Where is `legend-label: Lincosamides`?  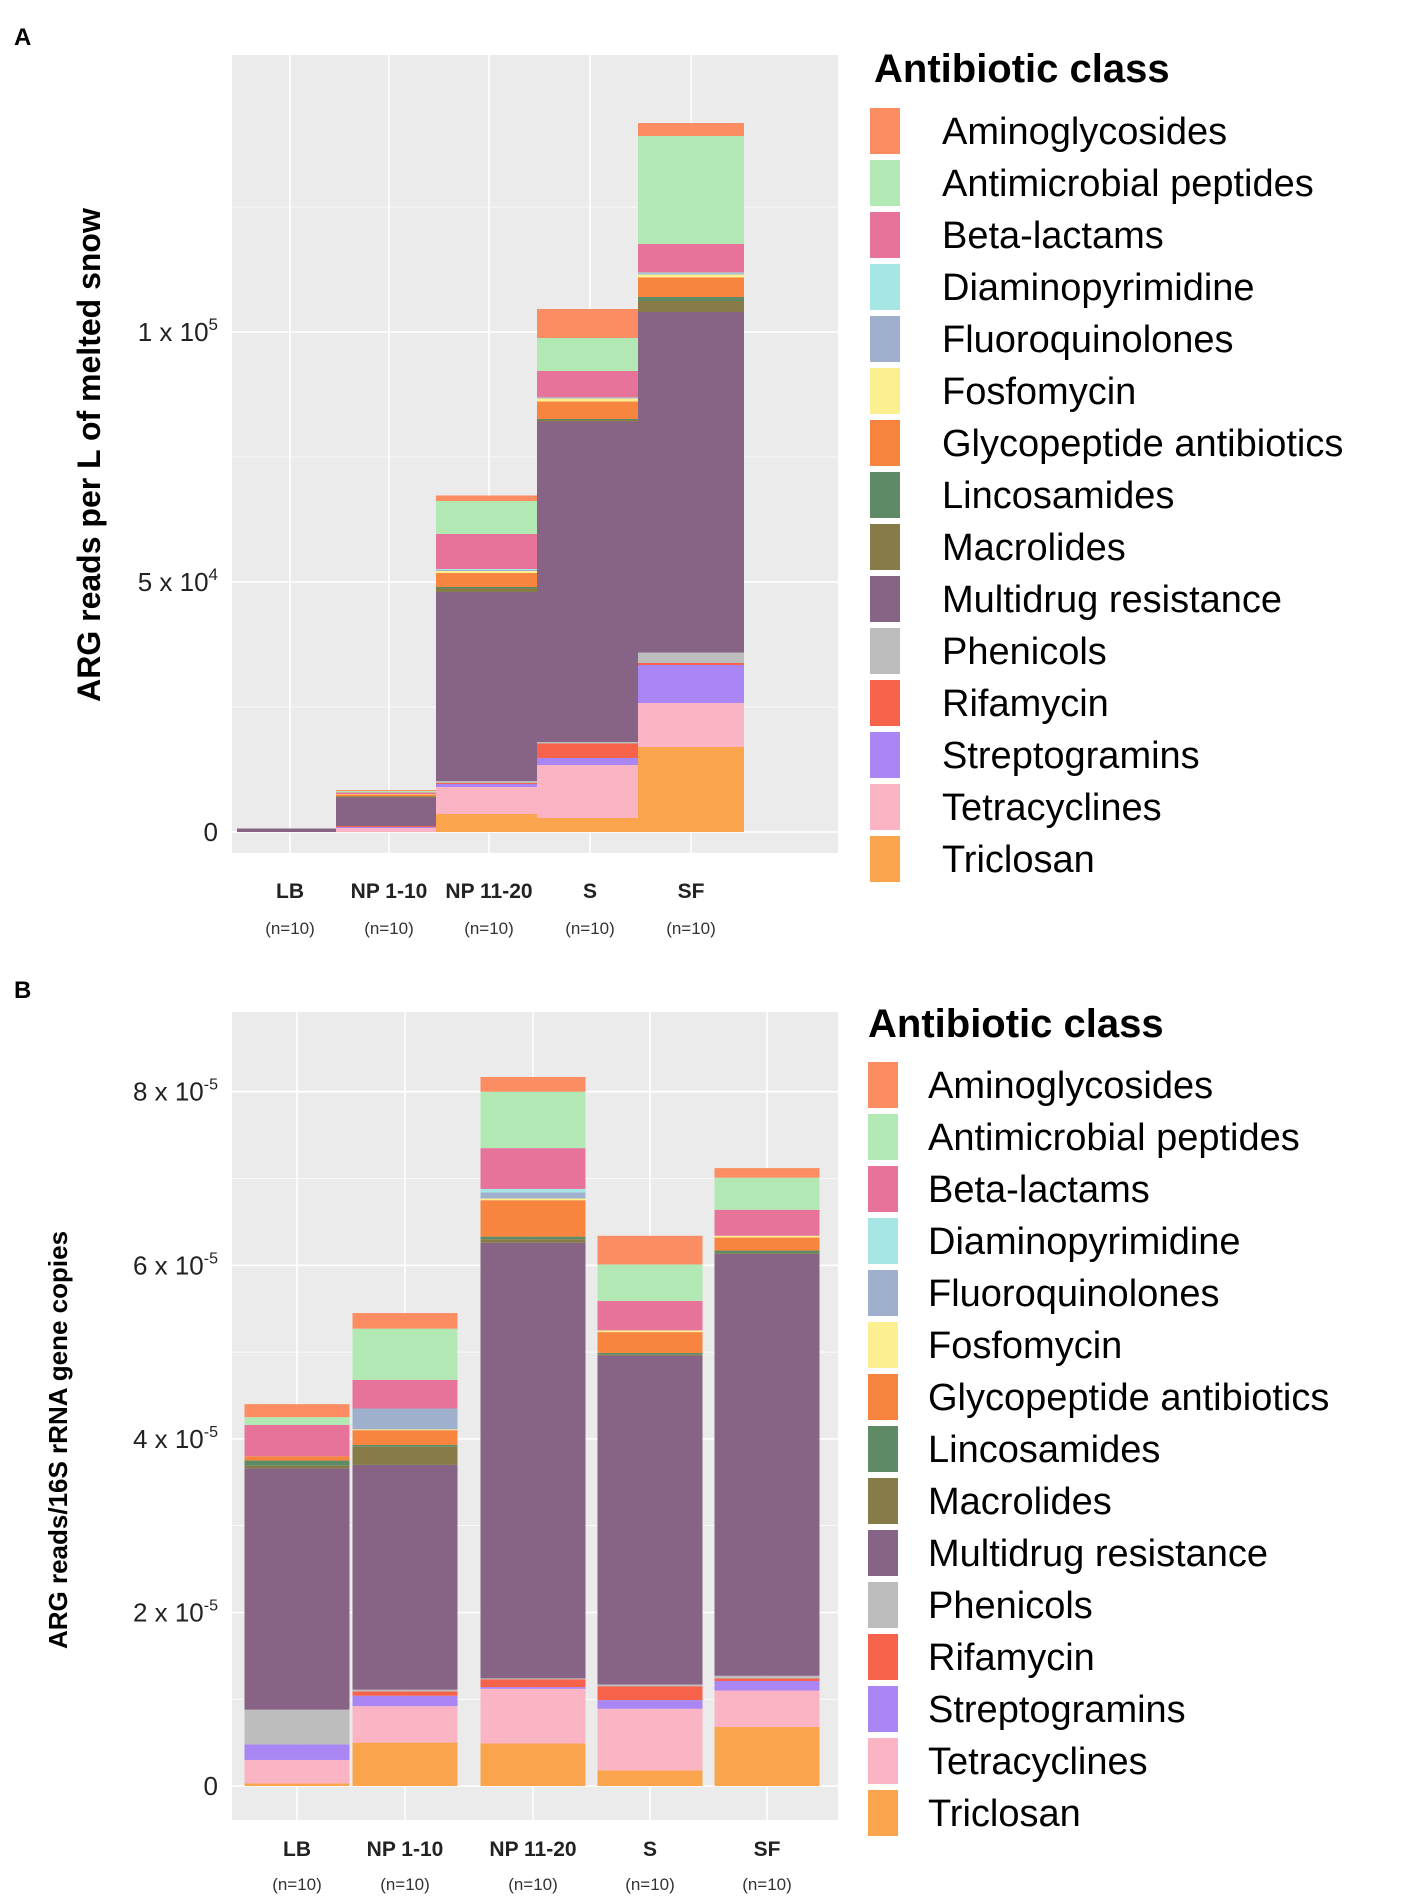 legend-label: Lincosamides is located at coordinates (1058, 496).